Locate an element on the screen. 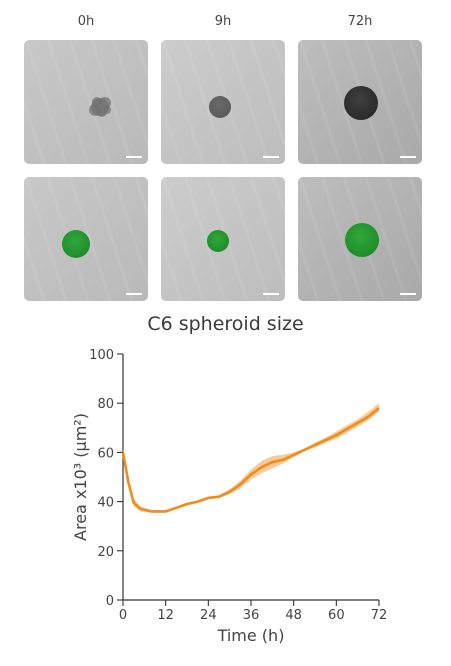  x-tick-label: 0 is located at coordinates (123, 615).